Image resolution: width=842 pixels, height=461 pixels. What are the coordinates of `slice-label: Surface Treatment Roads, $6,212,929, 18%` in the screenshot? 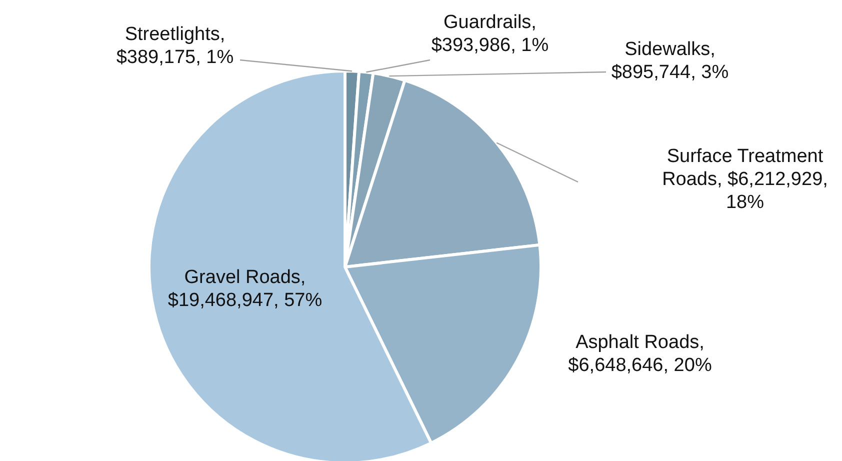 It's located at (745, 179).